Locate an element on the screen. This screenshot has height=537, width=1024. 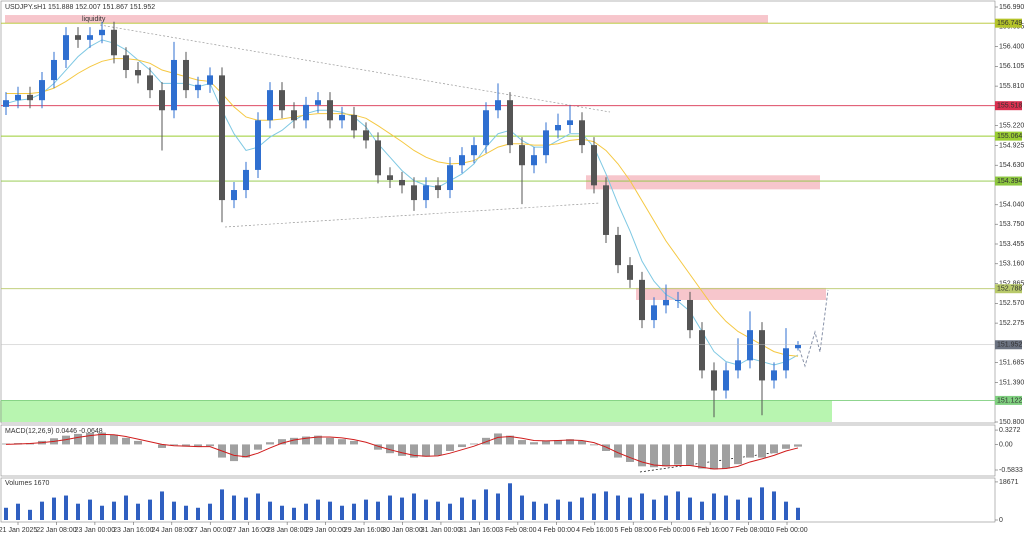
level-label: 156.749 is located at coordinates (1009, 23).